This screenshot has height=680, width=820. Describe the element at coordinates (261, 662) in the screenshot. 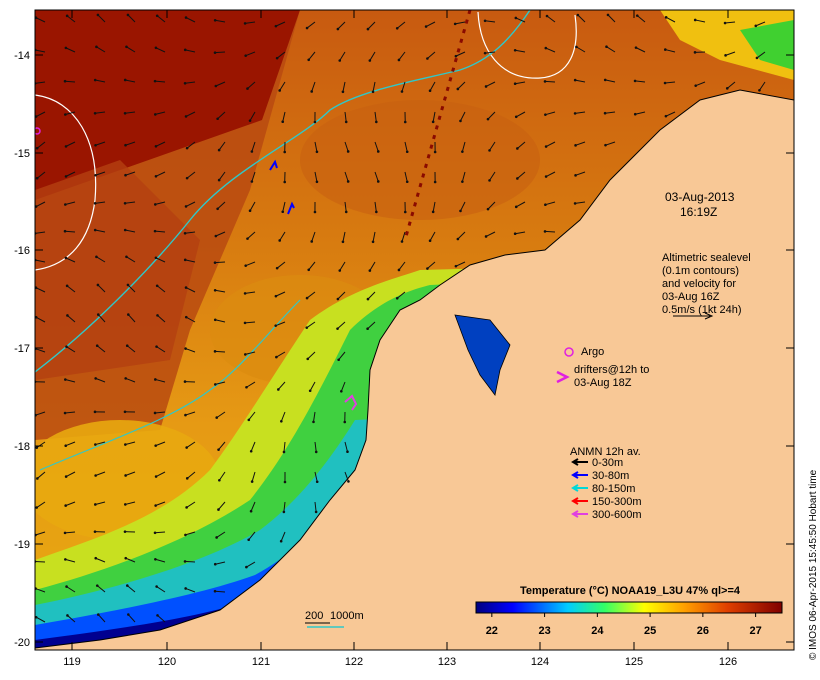

I see `x-tick-label: 121` at that location.